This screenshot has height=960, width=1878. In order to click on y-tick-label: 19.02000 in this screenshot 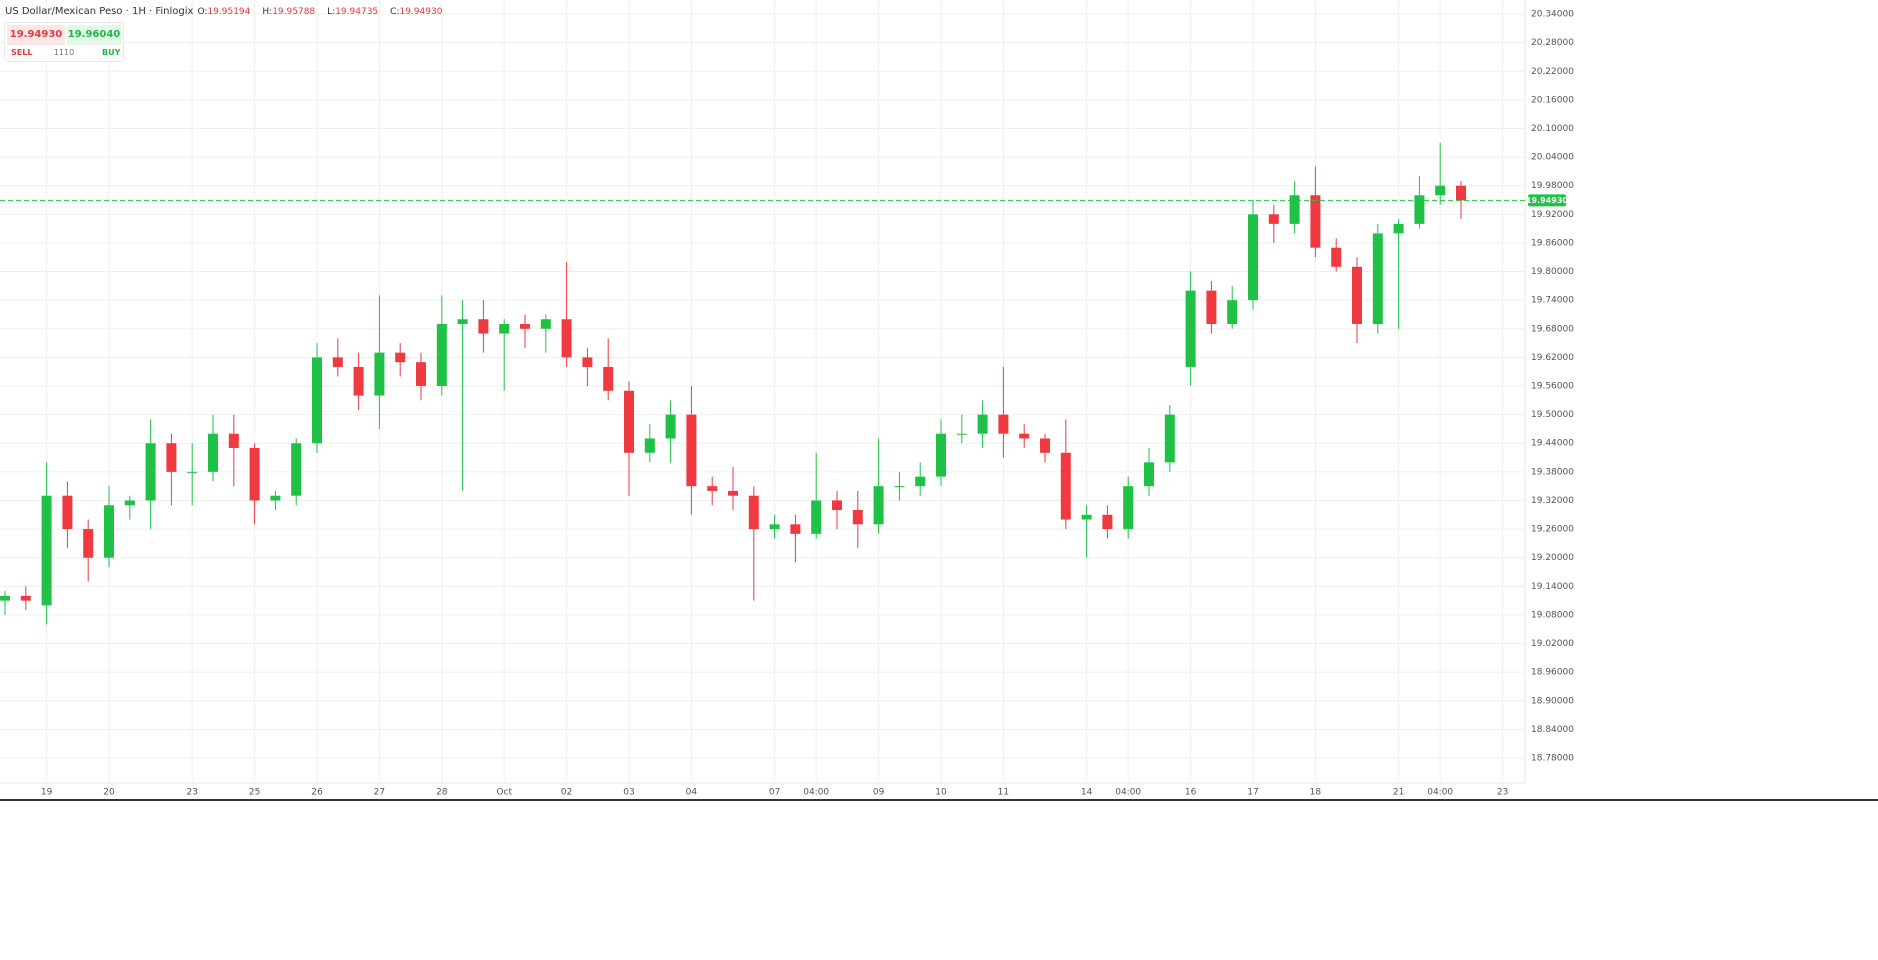, I will do `click(1552, 644)`.